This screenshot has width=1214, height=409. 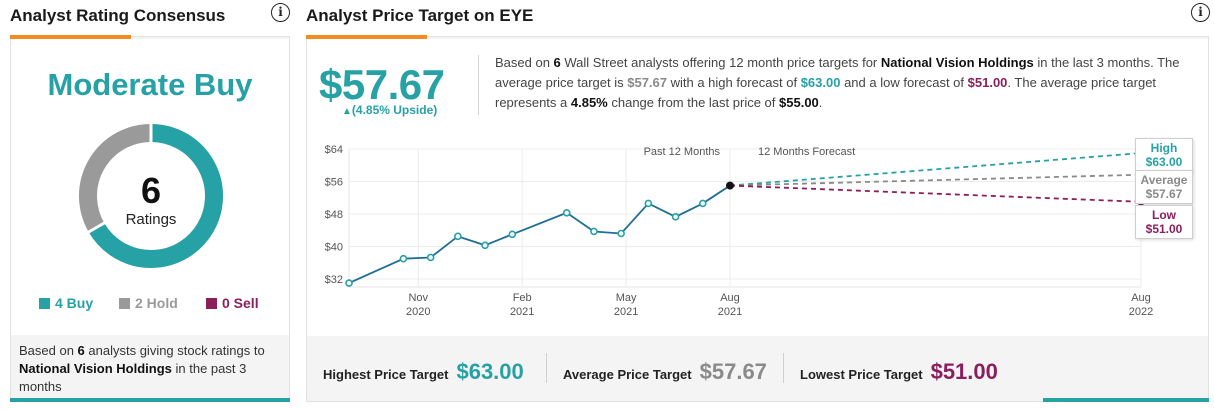 I want to click on x-tick-year: 2020, so click(x=418, y=312).